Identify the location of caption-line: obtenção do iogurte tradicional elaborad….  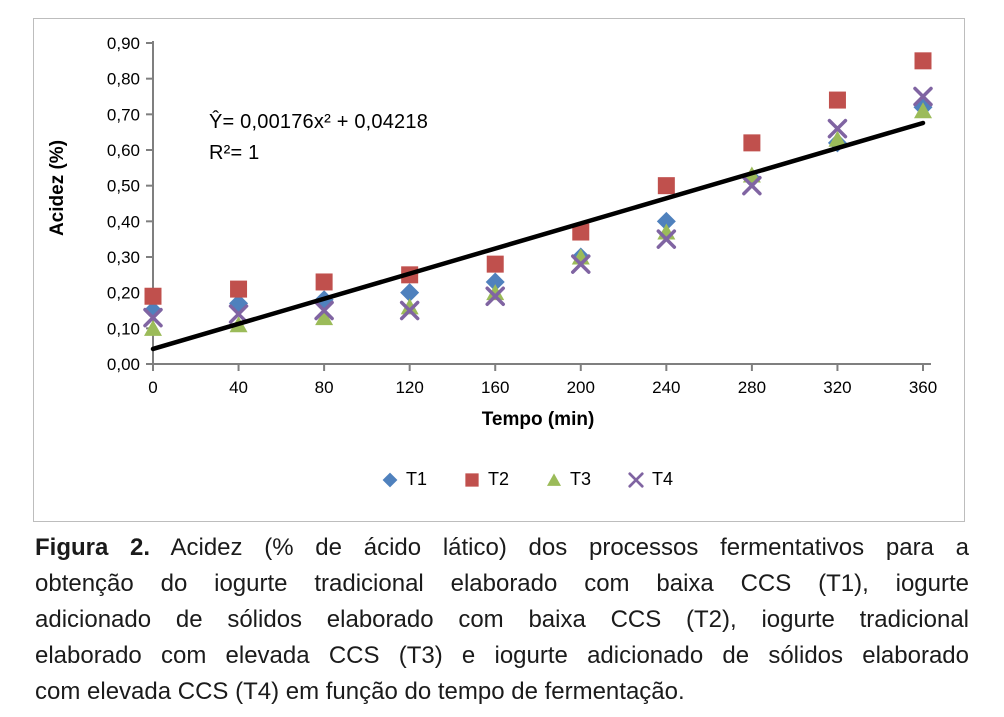
(502, 583).